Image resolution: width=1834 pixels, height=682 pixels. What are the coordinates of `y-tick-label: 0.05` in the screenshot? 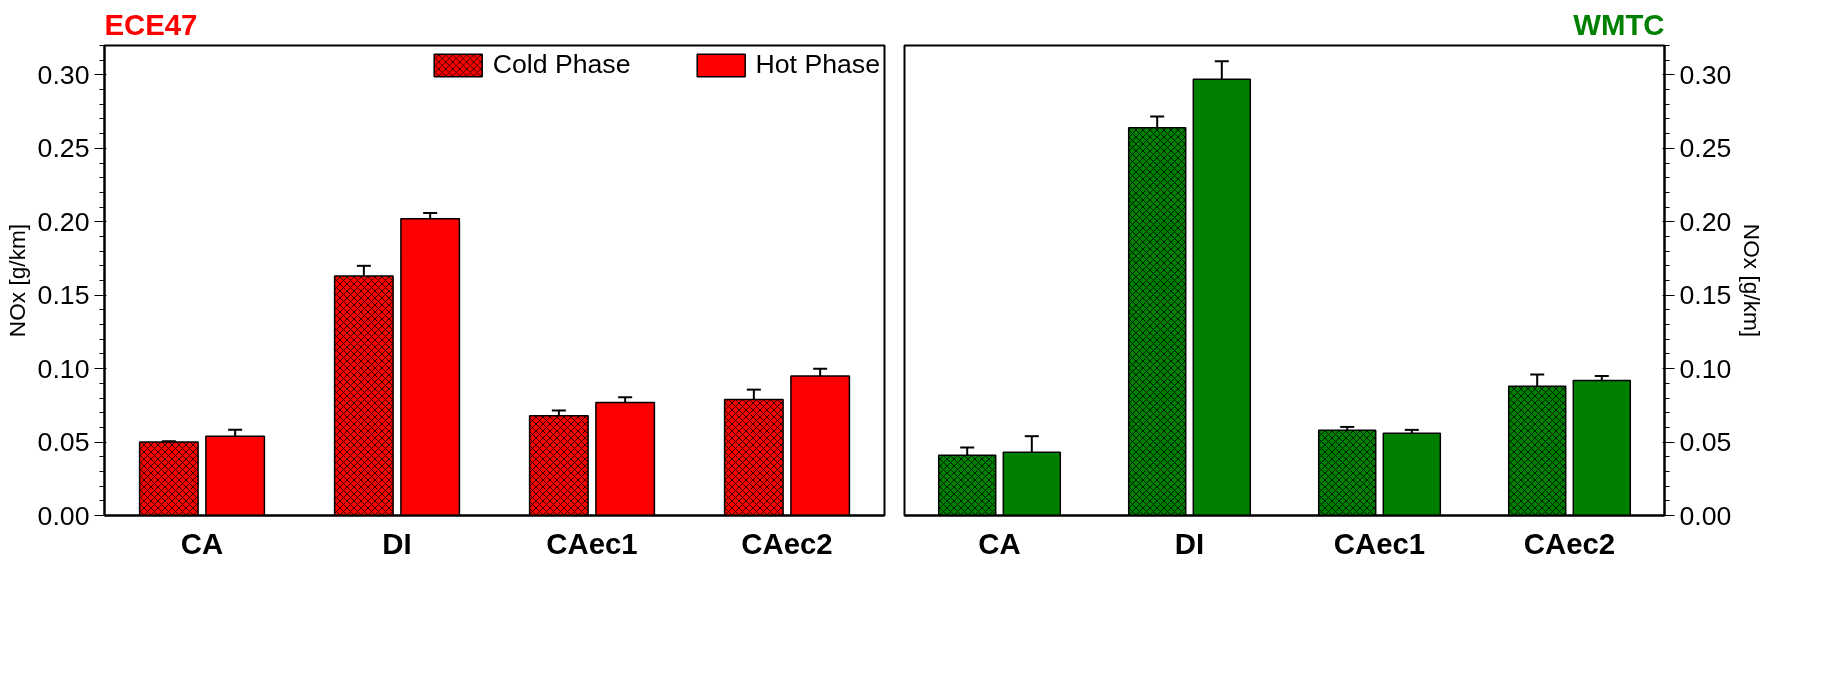 It's located at (63, 442).